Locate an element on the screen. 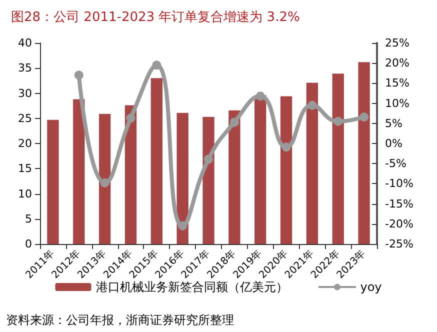  legend-label: yoy is located at coordinates (371, 287).